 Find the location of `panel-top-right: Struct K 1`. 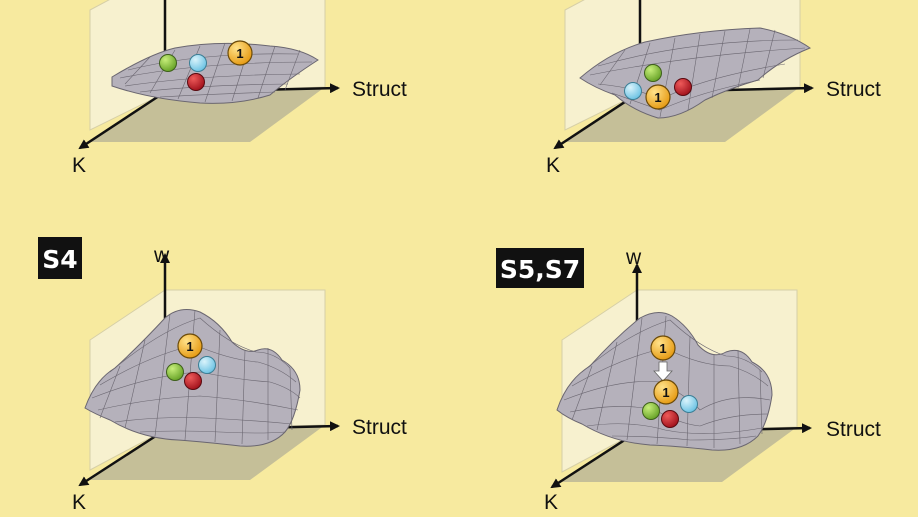

panel-top-right: Struct K 1 is located at coordinates (713, 88).